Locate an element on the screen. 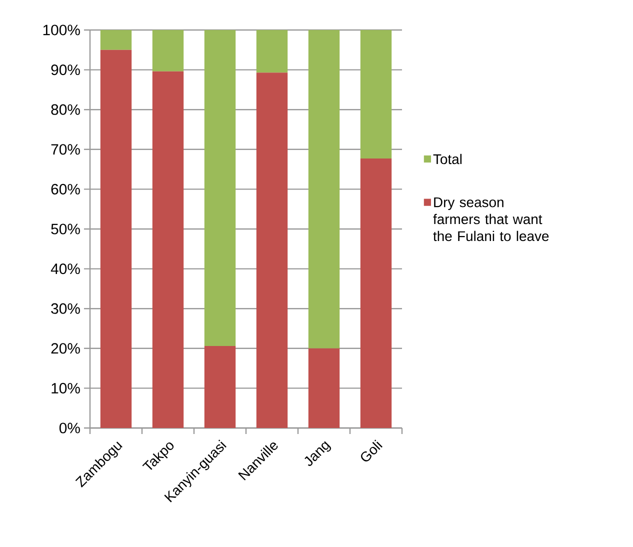 The height and width of the screenshot is (547, 633). legend-label: Dry season farmers that want the Fulani to leave is located at coordinates (491, 219).